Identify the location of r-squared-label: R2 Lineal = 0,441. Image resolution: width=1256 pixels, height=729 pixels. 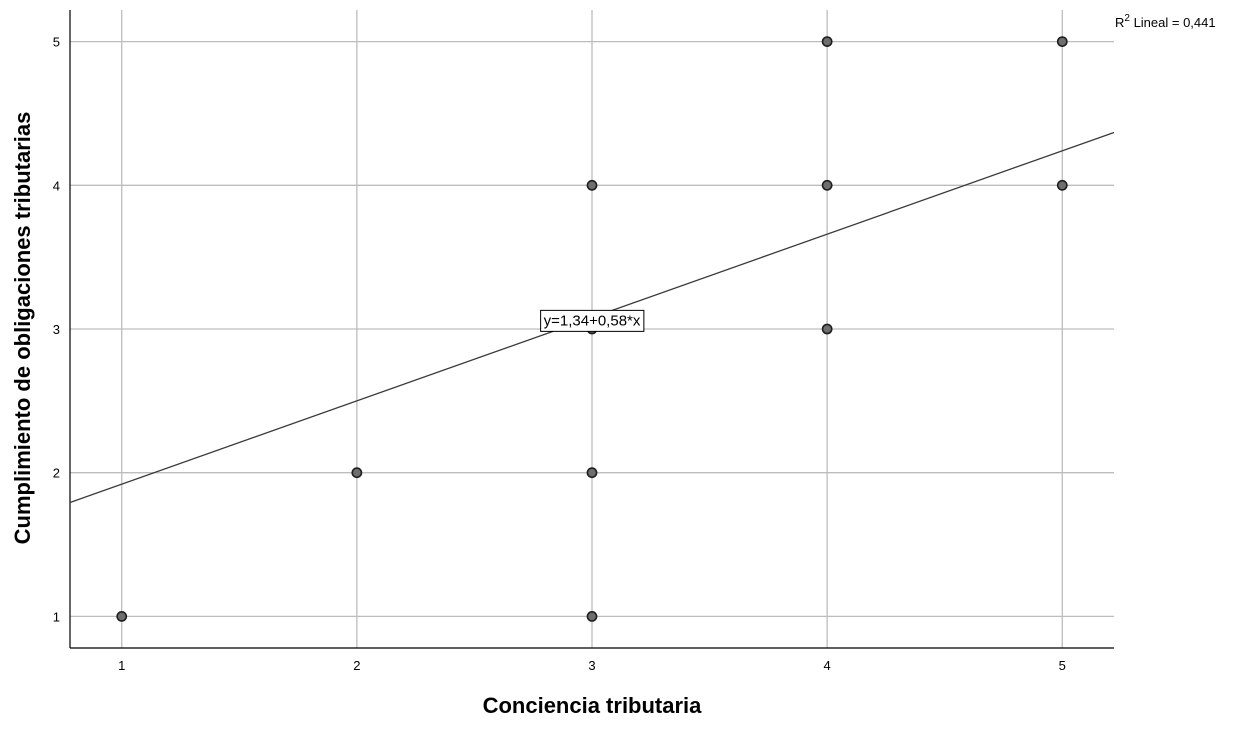
(1165, 21).